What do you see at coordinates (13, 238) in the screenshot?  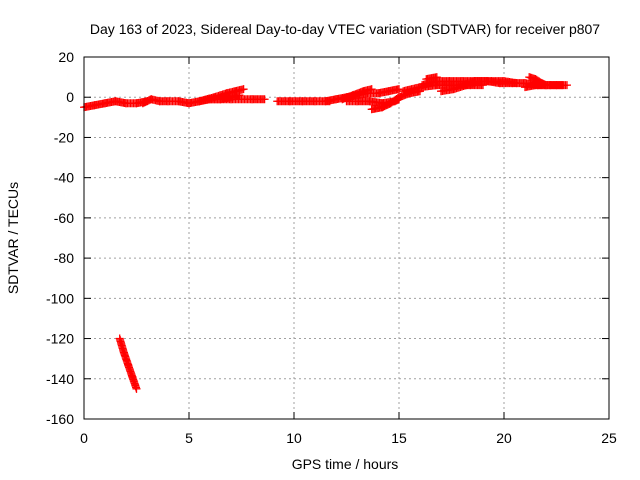 I see `y-axis-label: SDTVAR / TECUs` at bounding box center [13, 238].